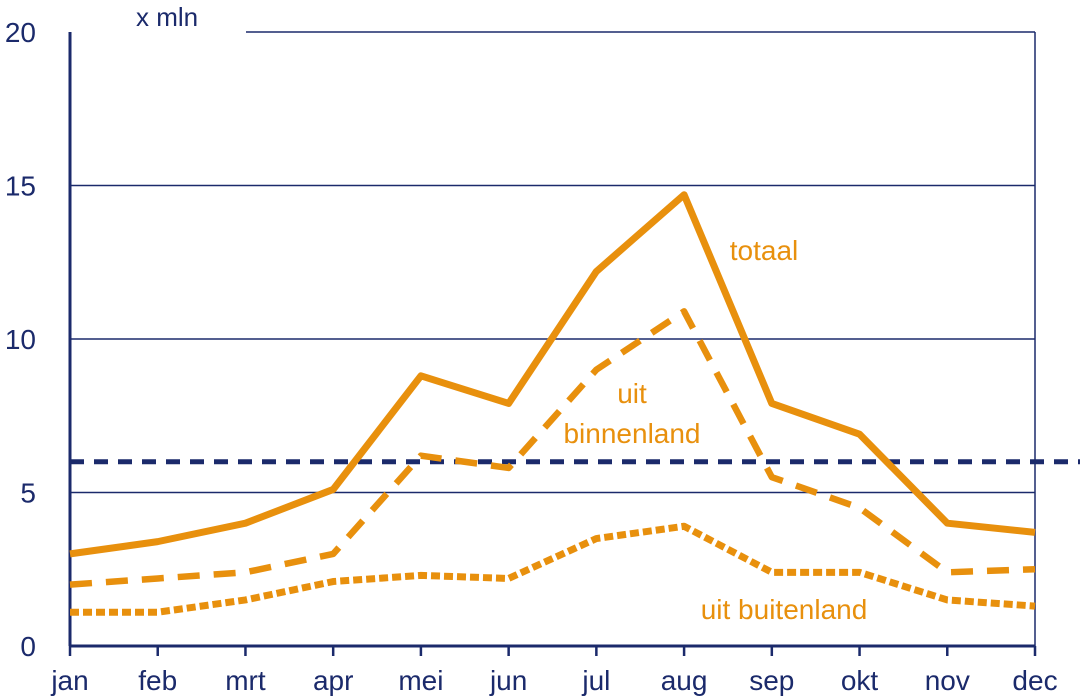 Image resolution: width=1080 pixels, height=700 pixels. I want to click on x-tick-label-feb: feb, so click(157, 680).